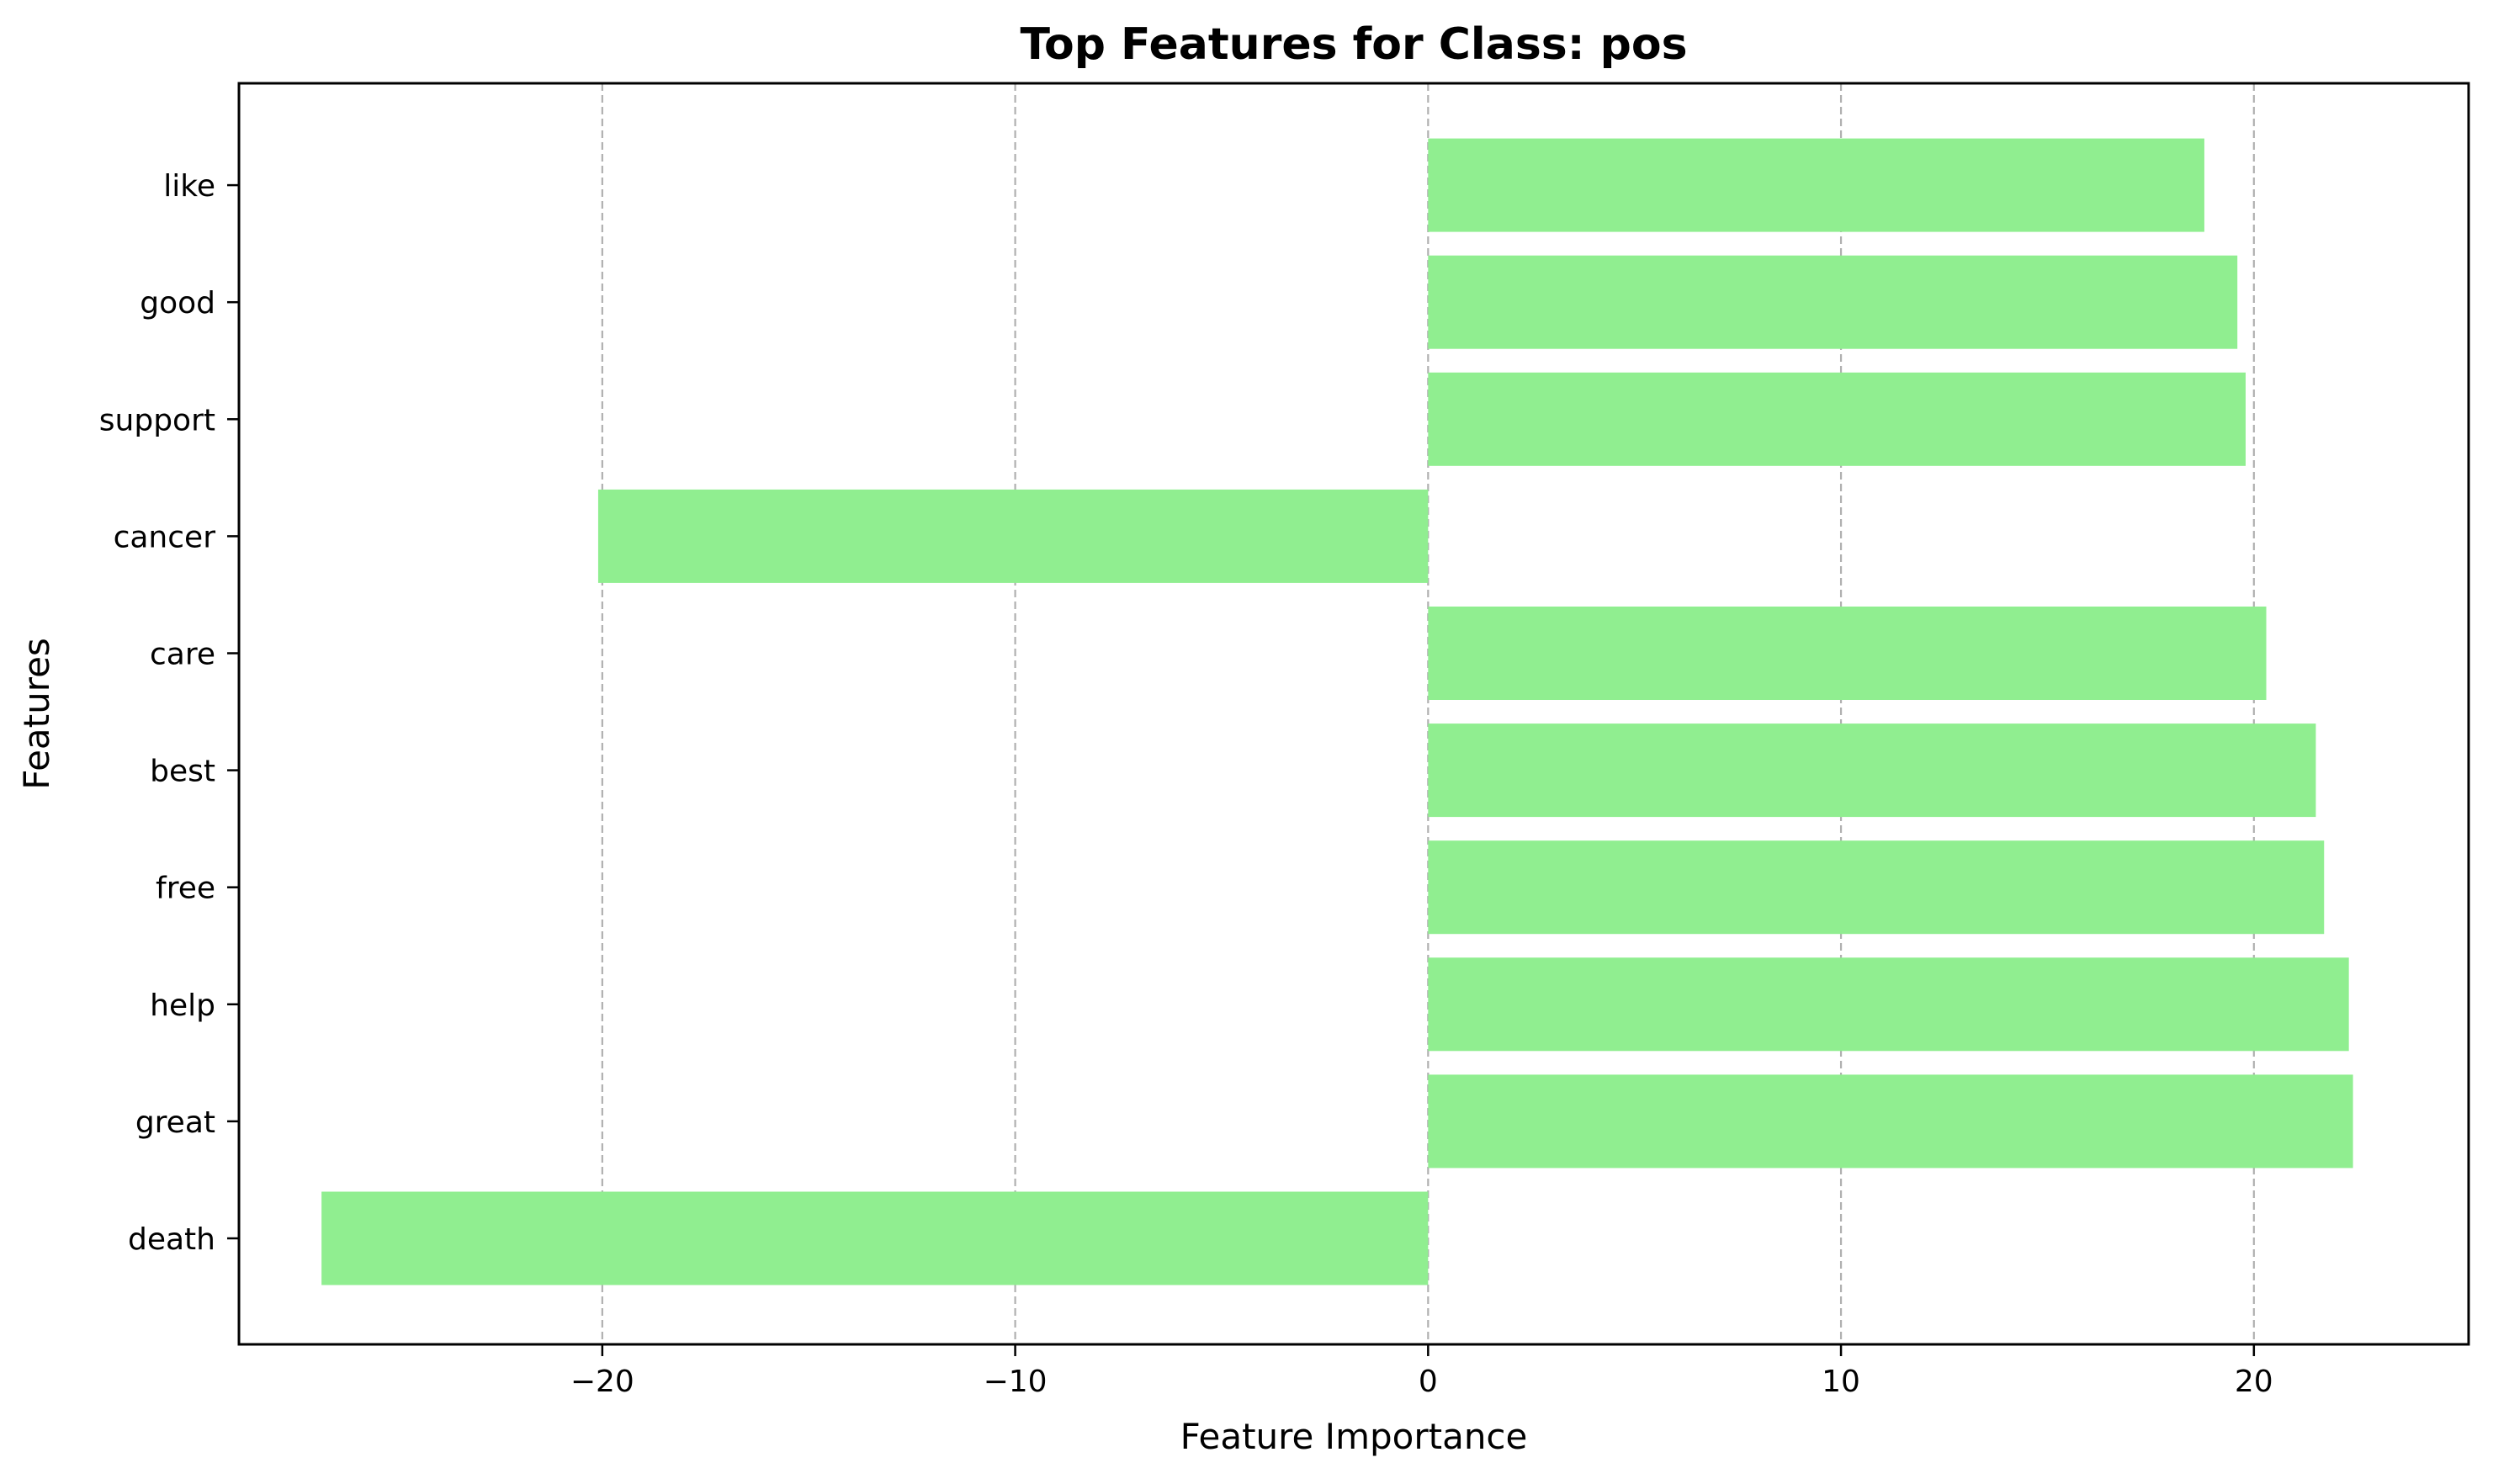 The height and width of the screenshot is (1484, 2493). What do you see at coordinates (1816, 185) in the screenshot?
I see `bar-like` at bounding box center [1816, 185].